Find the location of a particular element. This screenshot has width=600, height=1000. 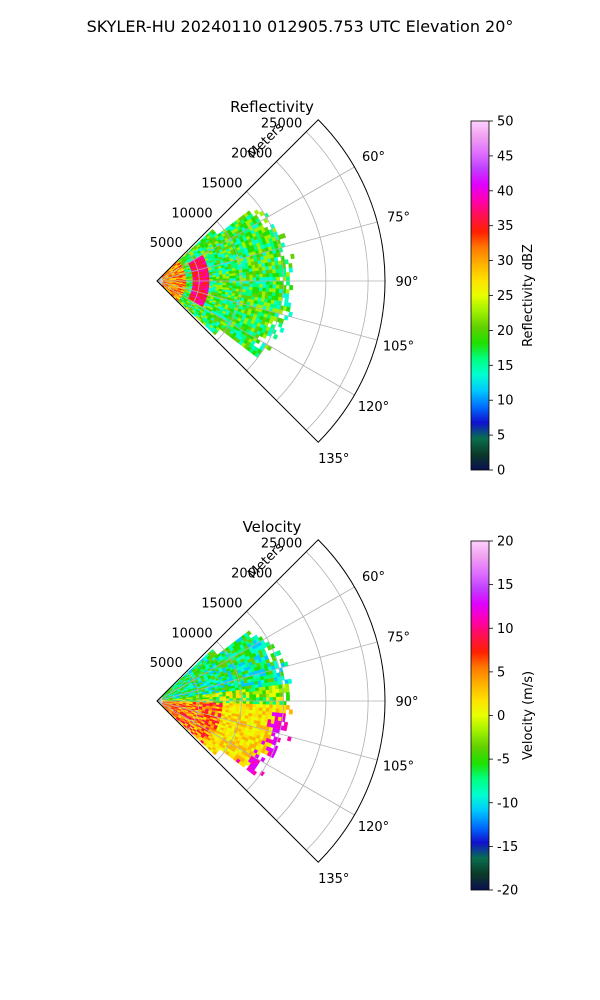

colorbar-tick-label: 5 is located at coordinates (501, 672).